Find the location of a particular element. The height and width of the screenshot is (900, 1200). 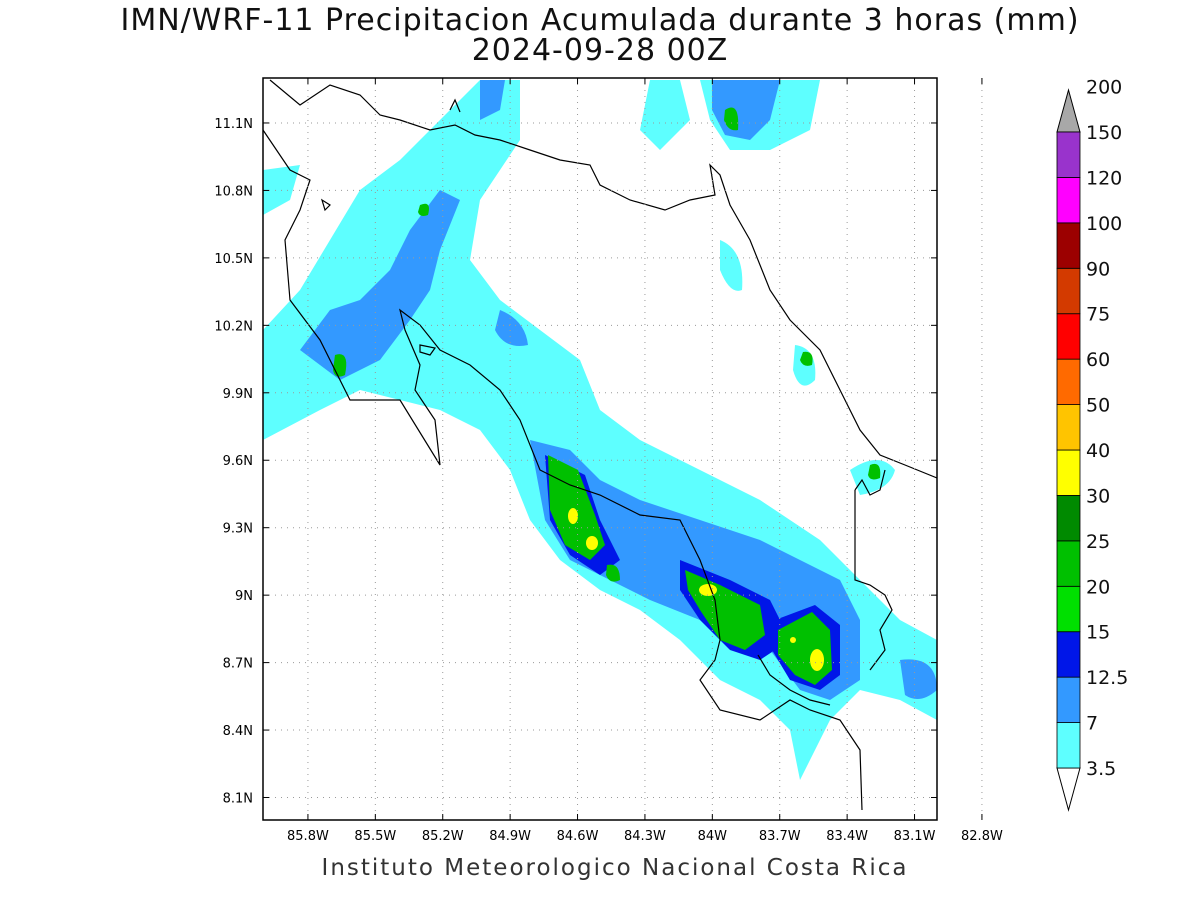

lon-tick-label: 82.8W is located at coordinates (982, 836).